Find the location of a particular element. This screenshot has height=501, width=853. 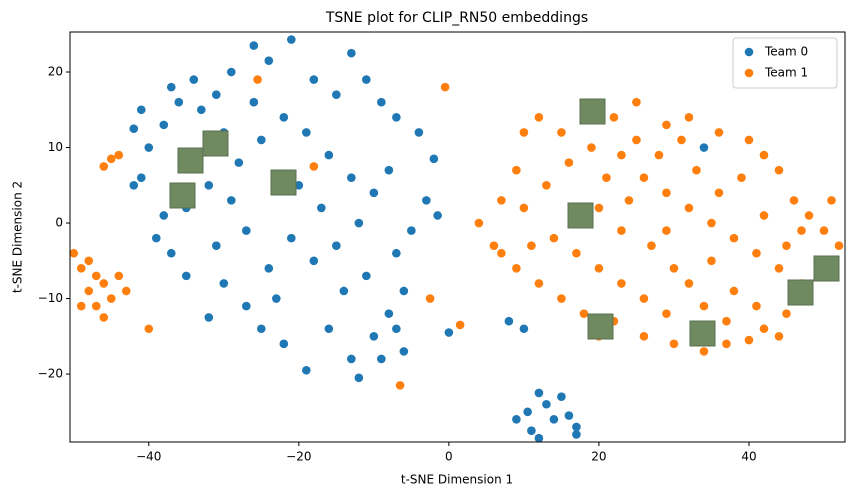

x-tick-label: −20 is located at coordinates (298, 457).